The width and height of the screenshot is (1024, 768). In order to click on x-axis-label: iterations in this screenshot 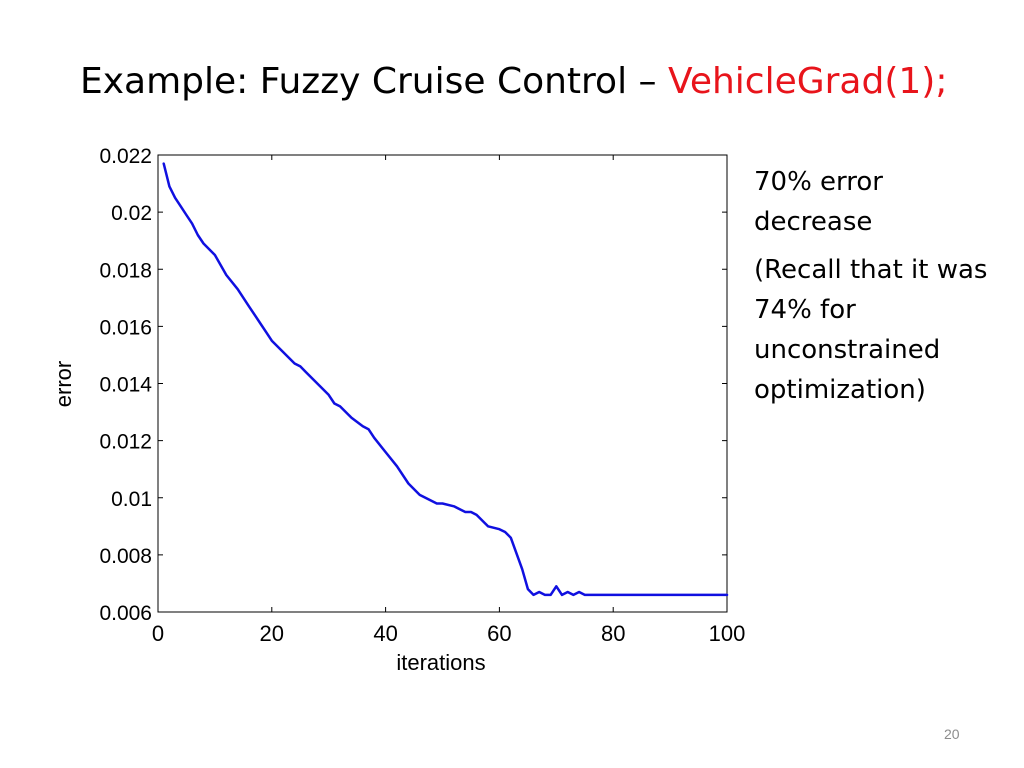, I will do `click(440, 662)`.